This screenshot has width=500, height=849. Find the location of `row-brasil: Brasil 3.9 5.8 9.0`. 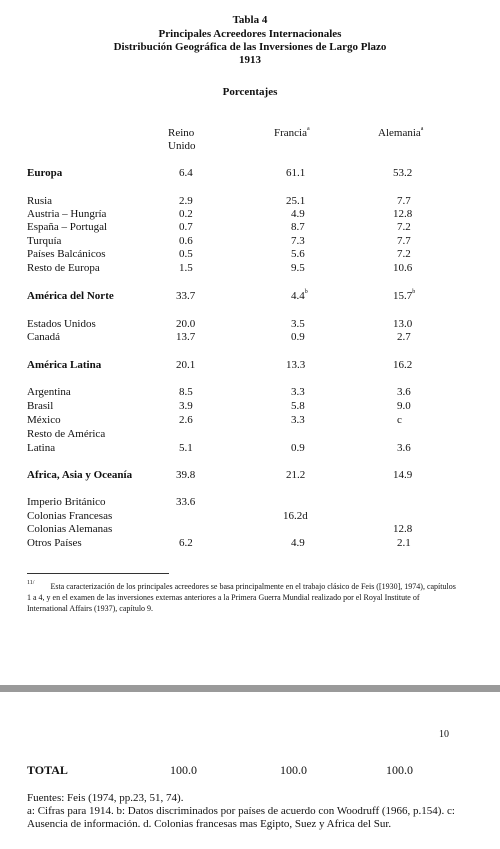

row-brasil: Brasil 3.9 5.8 9.0 is located at coordinates (250, 406).